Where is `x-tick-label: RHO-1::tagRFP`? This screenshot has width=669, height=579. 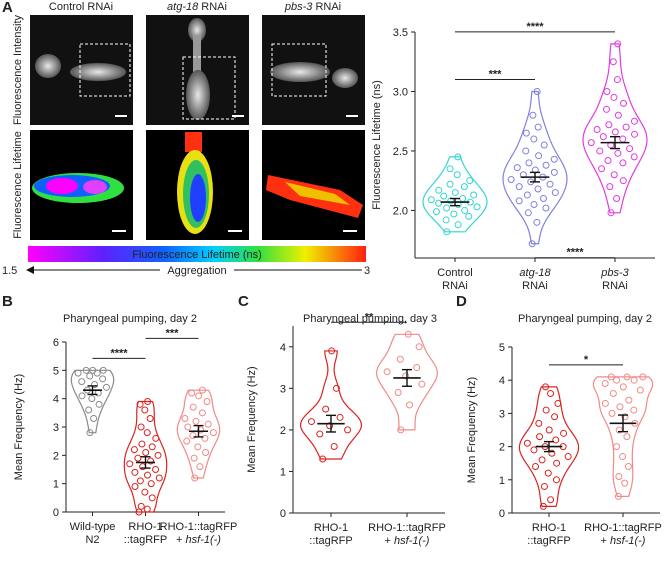 x-tick-label: RHO-1::tagRFP is located at coordinates (407, 528).